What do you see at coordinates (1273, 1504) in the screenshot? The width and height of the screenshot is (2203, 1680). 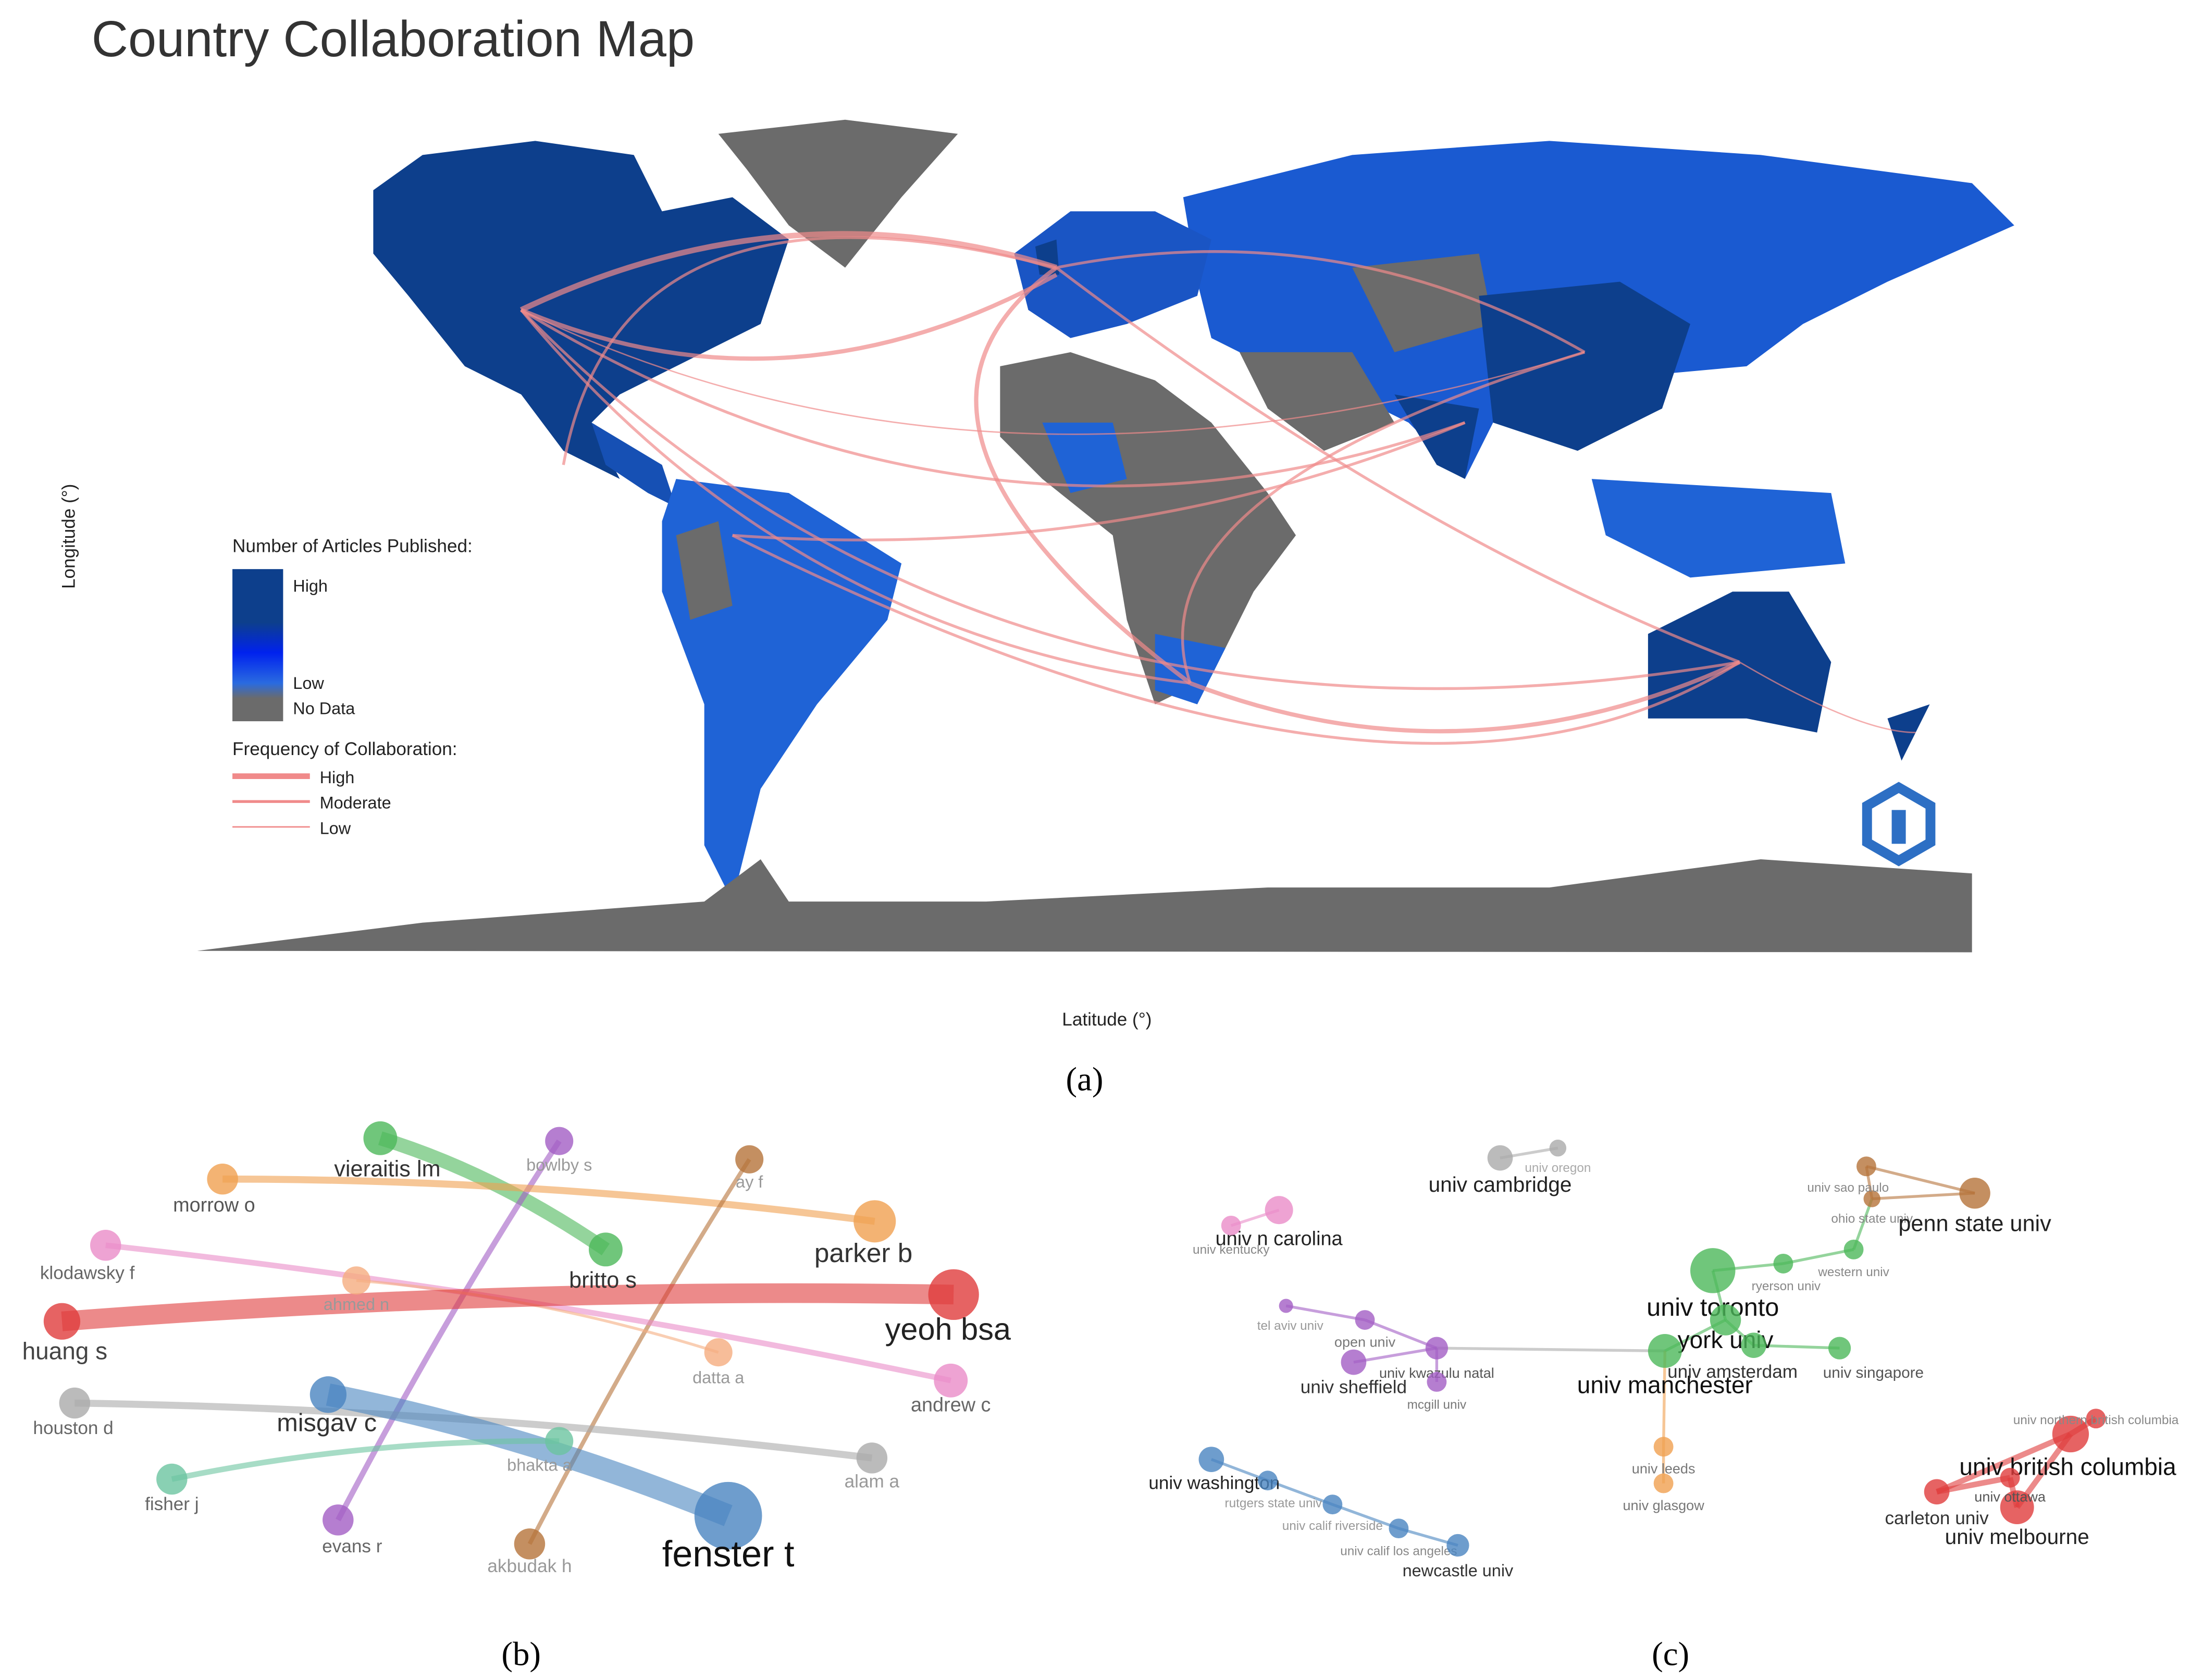 I see `node-label: rutgers state univ` at bounding box center [1273, 1504].